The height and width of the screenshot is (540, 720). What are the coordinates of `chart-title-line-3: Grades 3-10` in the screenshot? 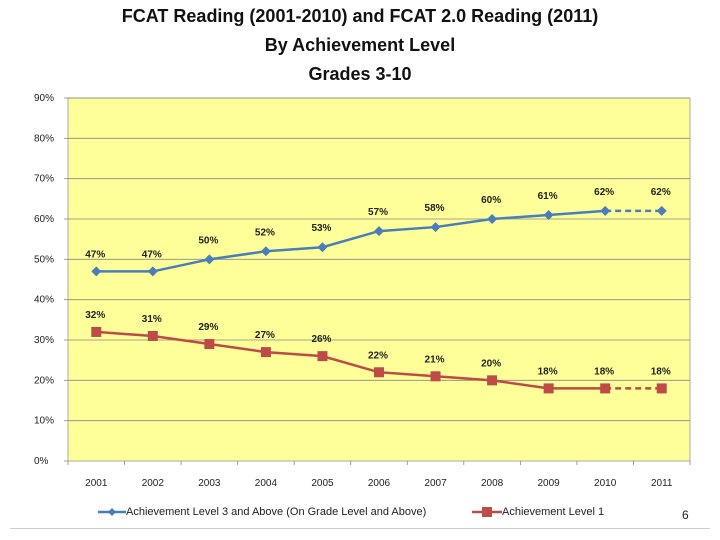 It's located at (360, 74).